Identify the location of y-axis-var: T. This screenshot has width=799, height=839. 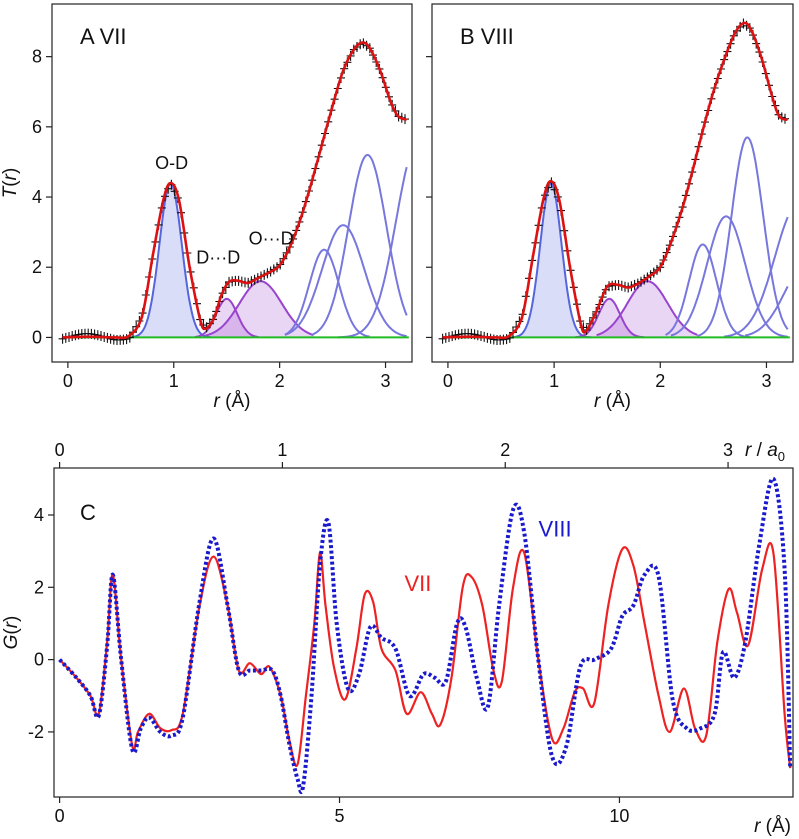
(10, 191).